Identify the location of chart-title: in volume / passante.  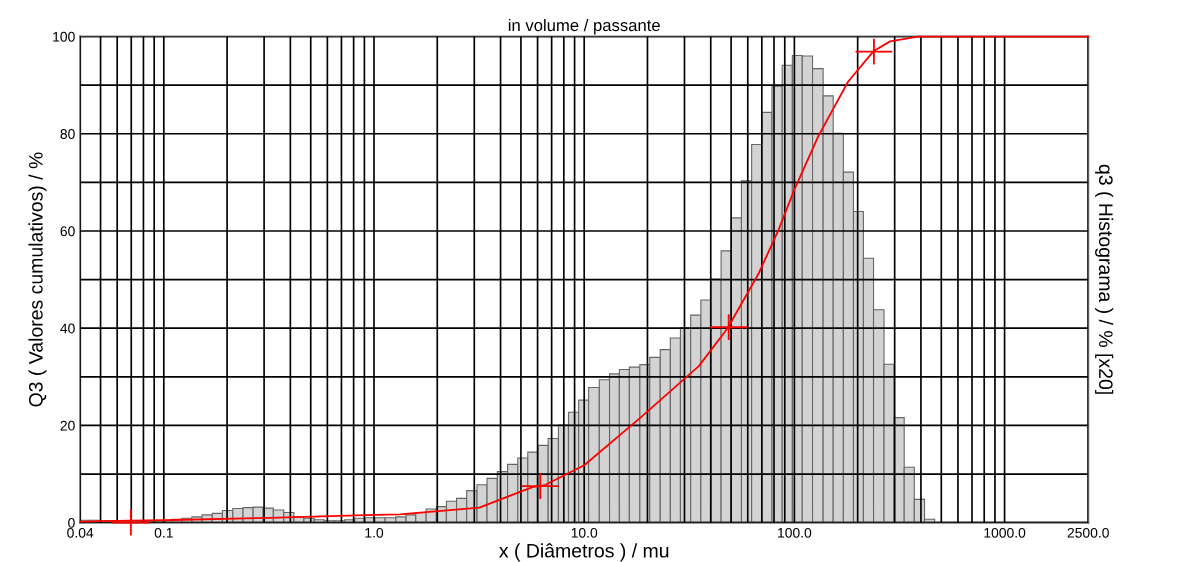
(584, 26).